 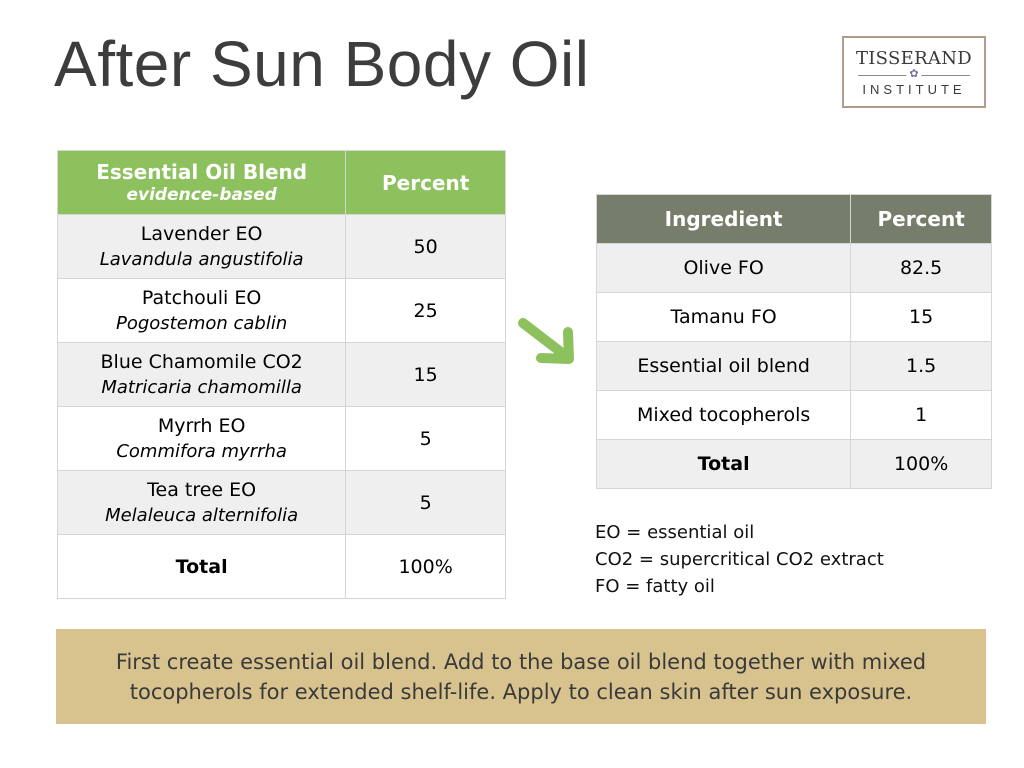 I want to click on blend-header-percent-label: Percent, so click(x=425, y=182).